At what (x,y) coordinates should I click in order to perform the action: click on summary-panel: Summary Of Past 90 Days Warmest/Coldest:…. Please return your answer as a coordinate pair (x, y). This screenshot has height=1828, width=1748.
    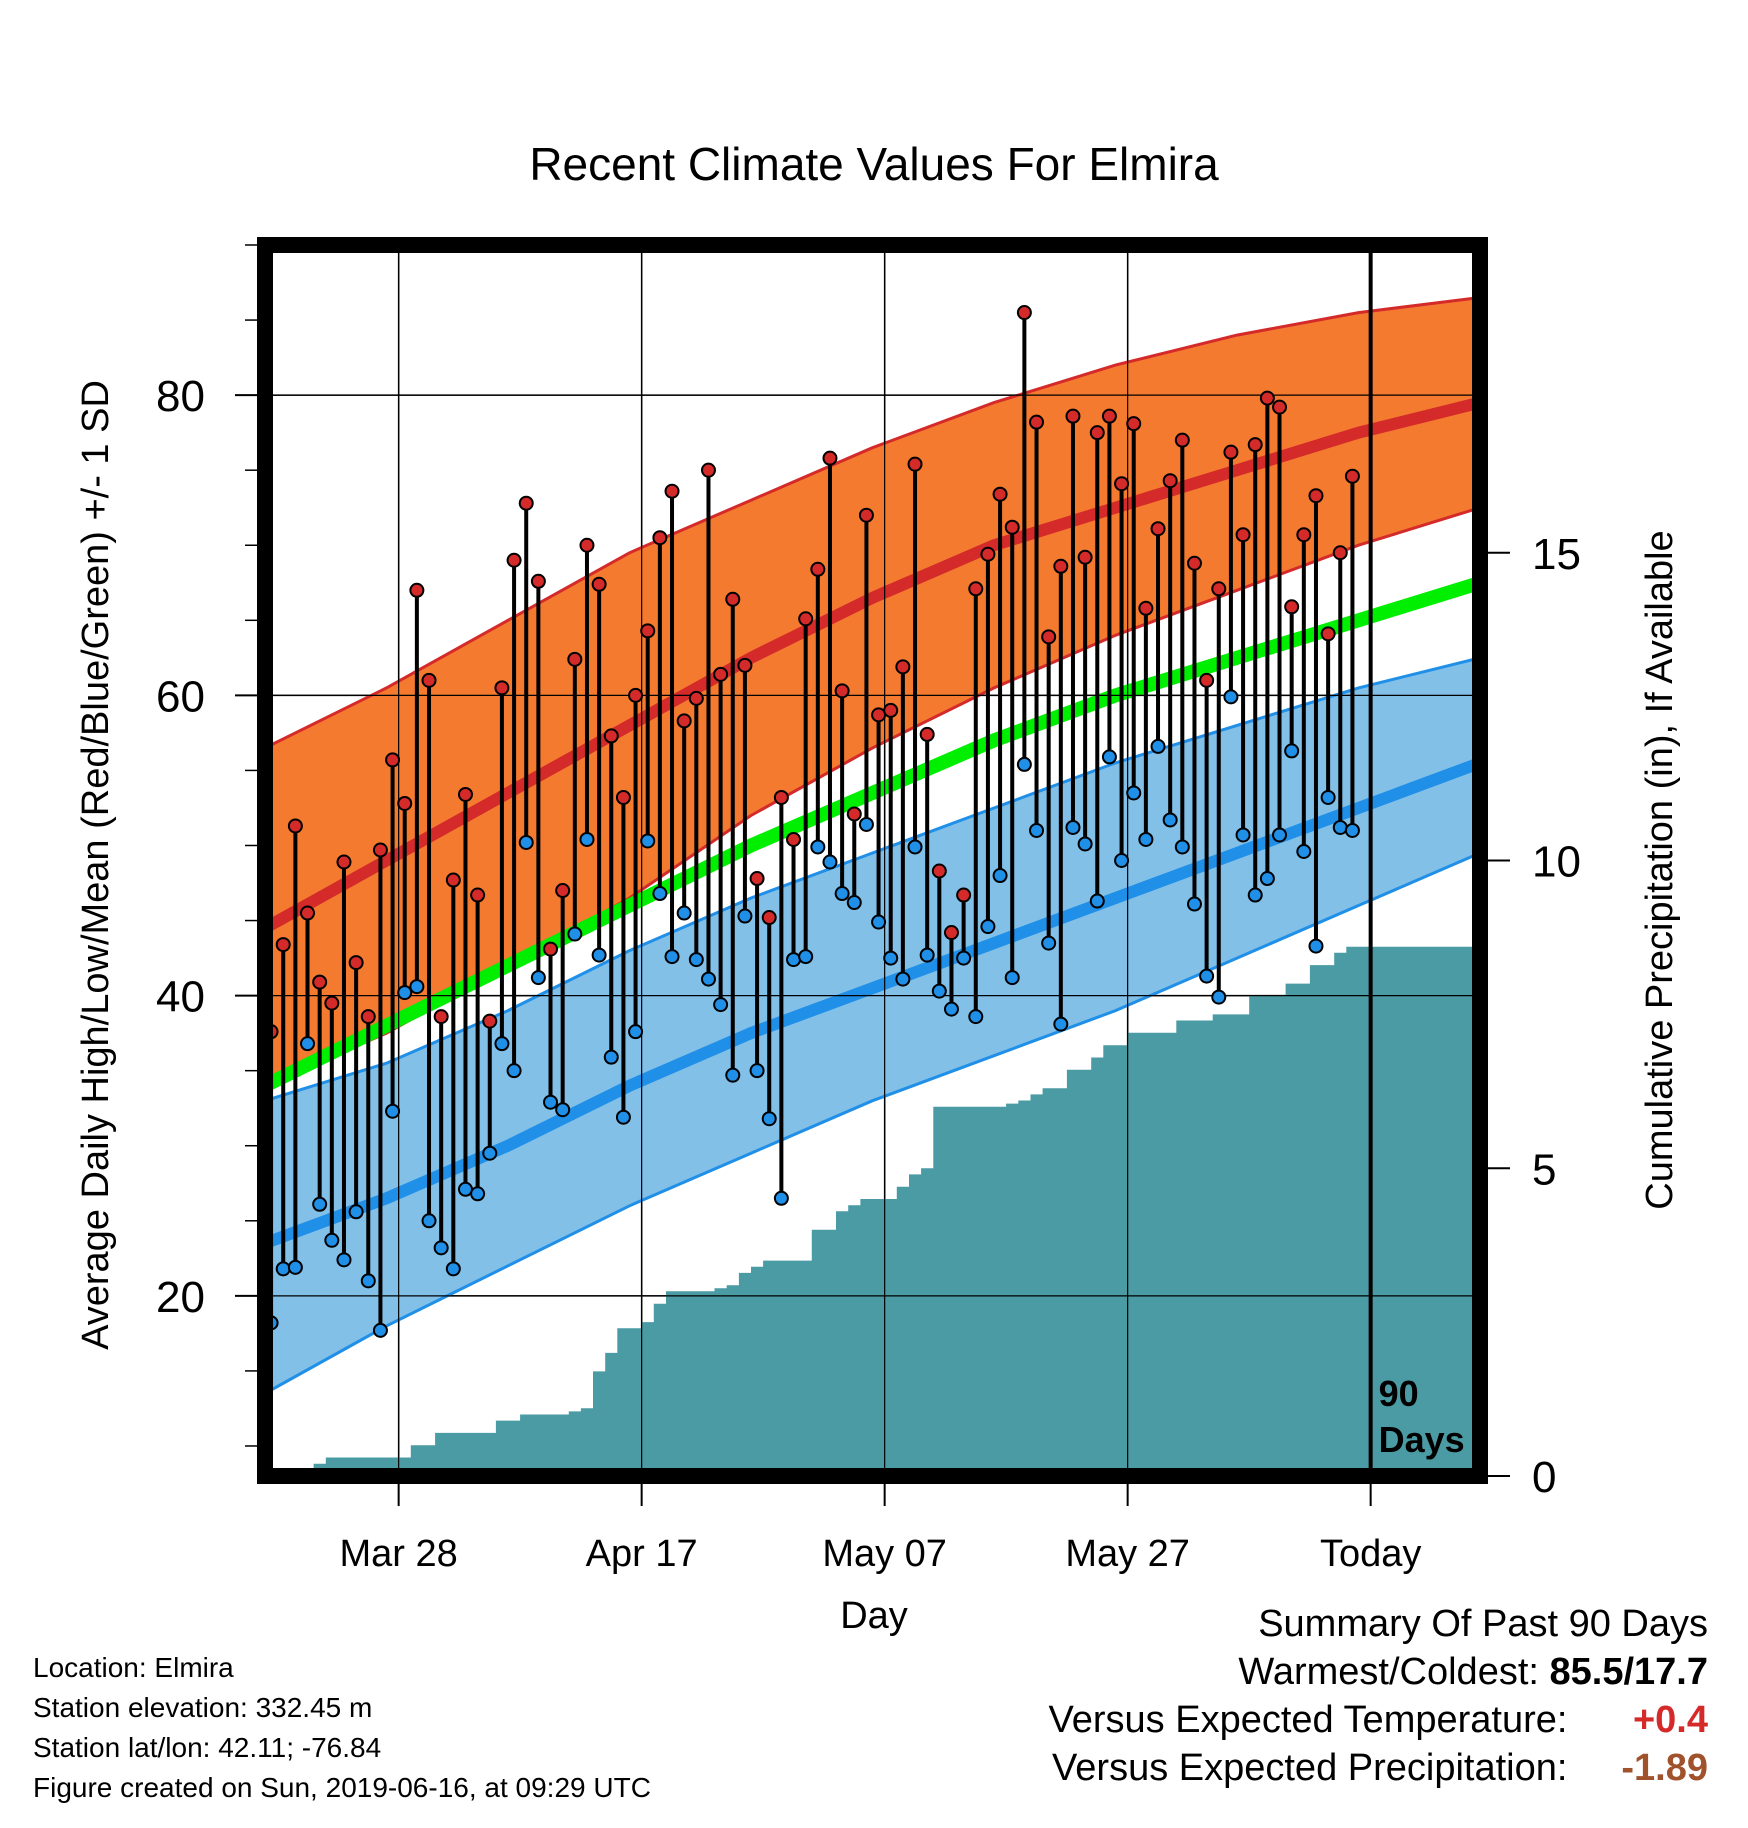
    Looking at the image, I should click on (1378, 1696).